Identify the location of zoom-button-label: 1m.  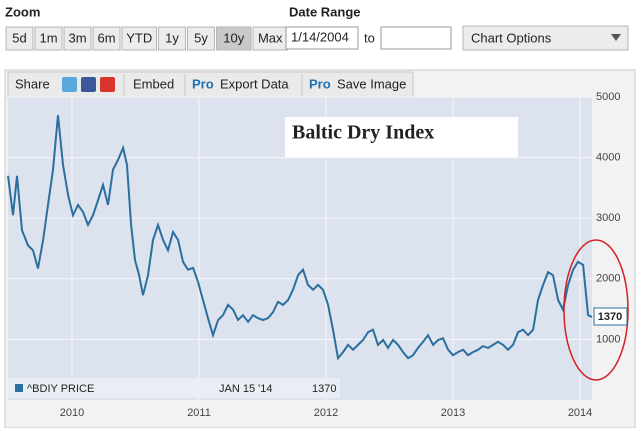
(48, 37).